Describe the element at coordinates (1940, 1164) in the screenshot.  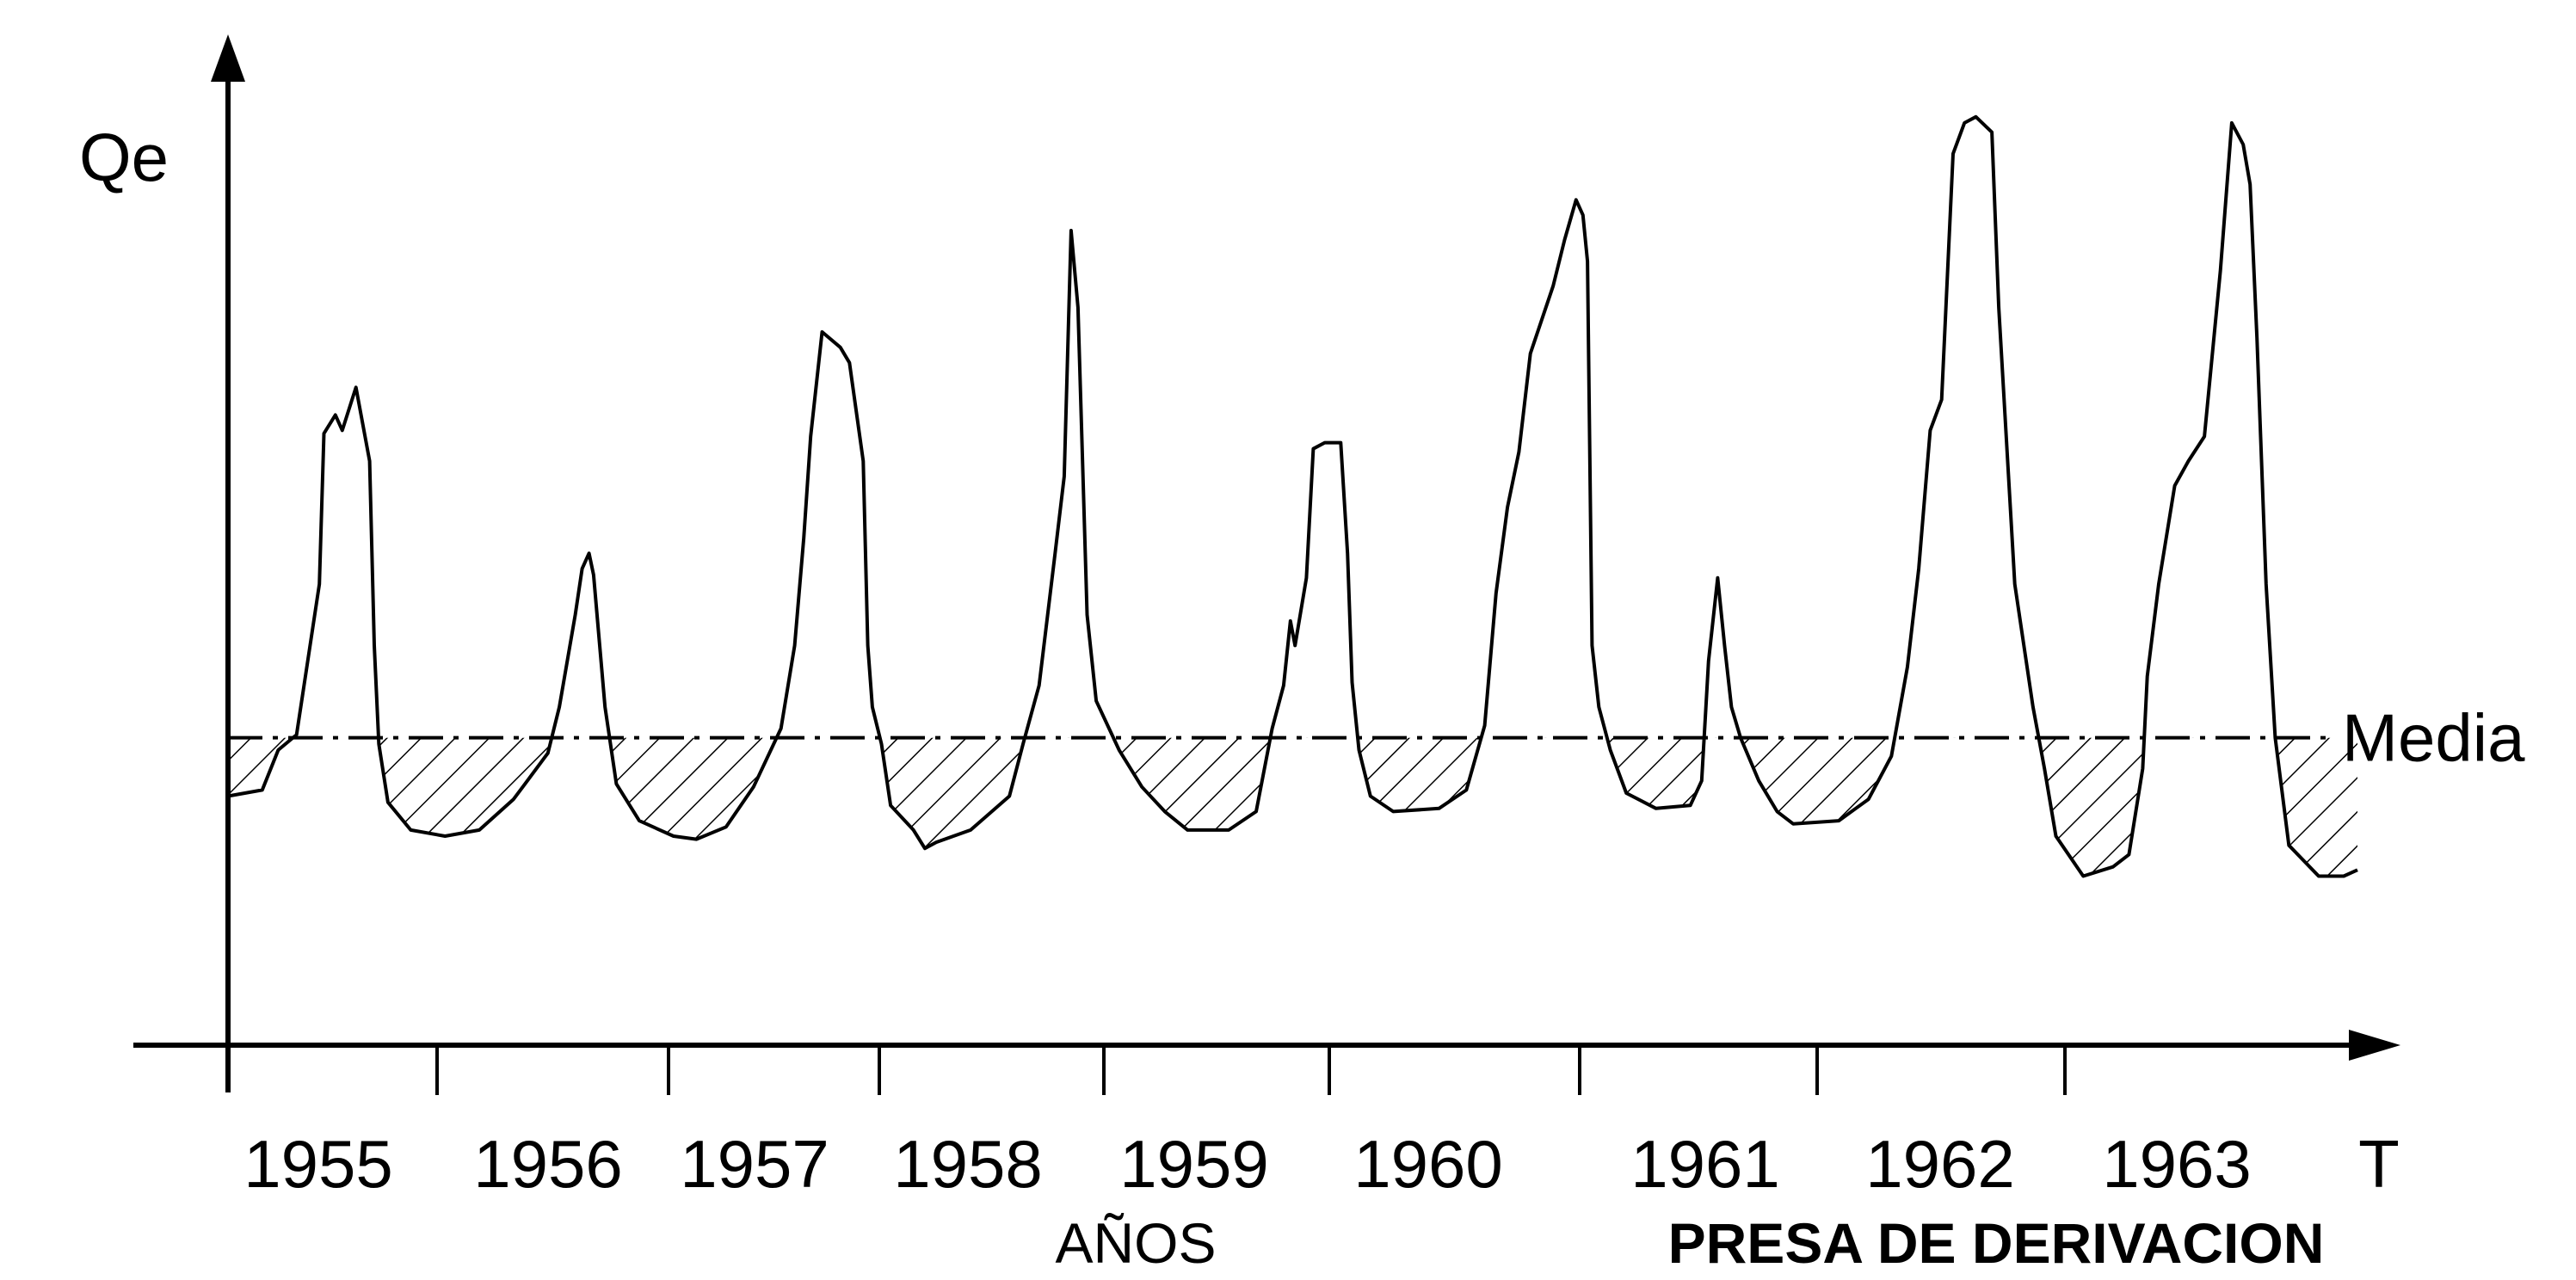
I see `x-tick-label: 1962` at that location.